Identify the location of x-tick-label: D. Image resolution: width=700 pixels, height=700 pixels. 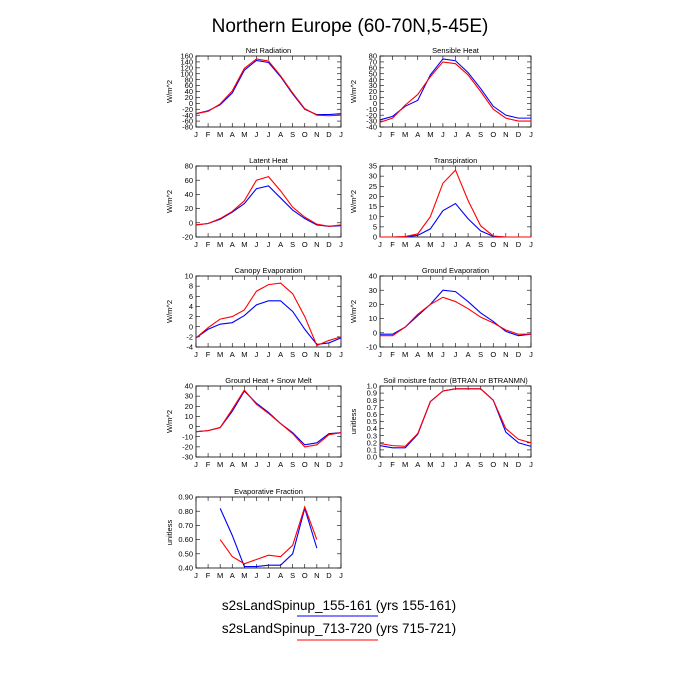
(519, 464).